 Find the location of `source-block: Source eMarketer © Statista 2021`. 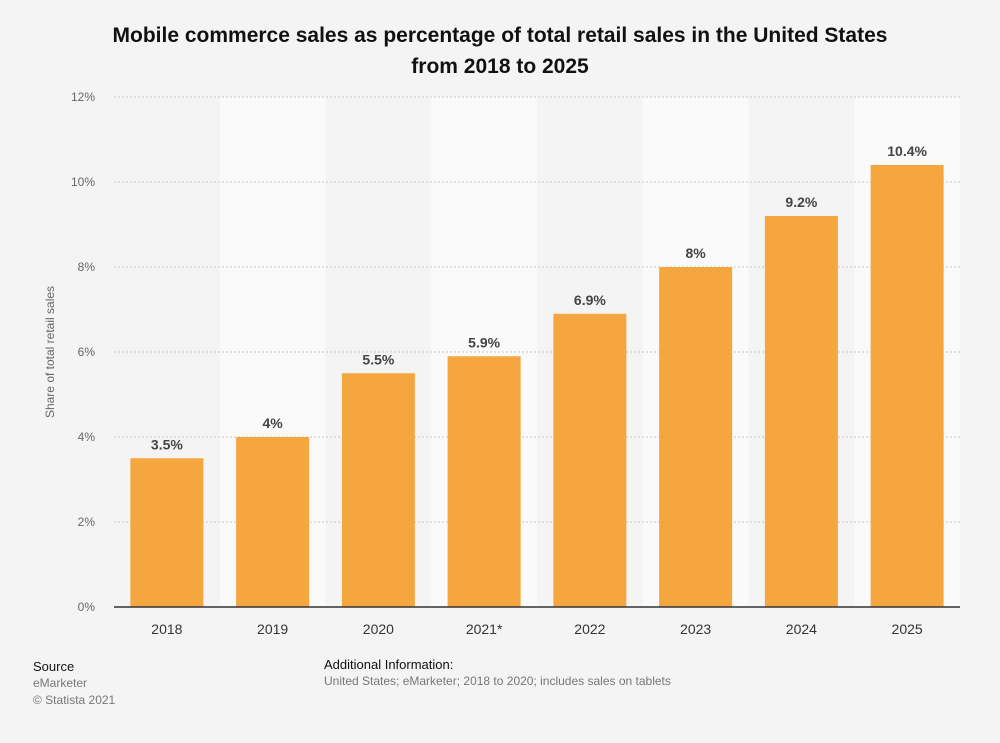

source-block: Source eMarketer © Statista 2021 is located at coordinates (74, 683).